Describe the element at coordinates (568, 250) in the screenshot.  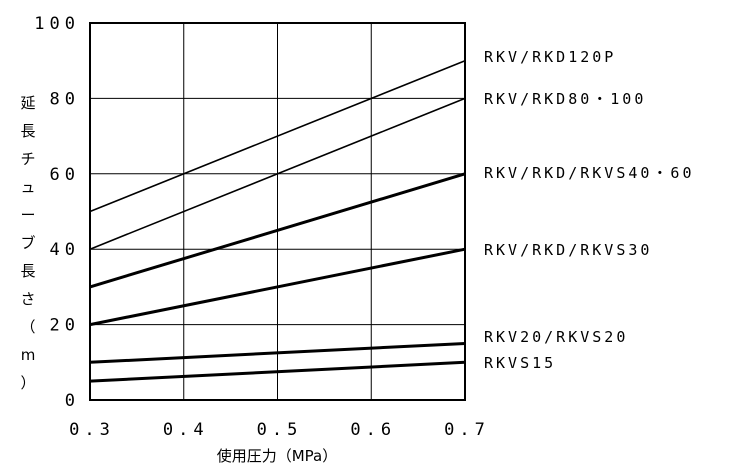
I see `series-label: RKV/RKD/RKVS30` at that location.